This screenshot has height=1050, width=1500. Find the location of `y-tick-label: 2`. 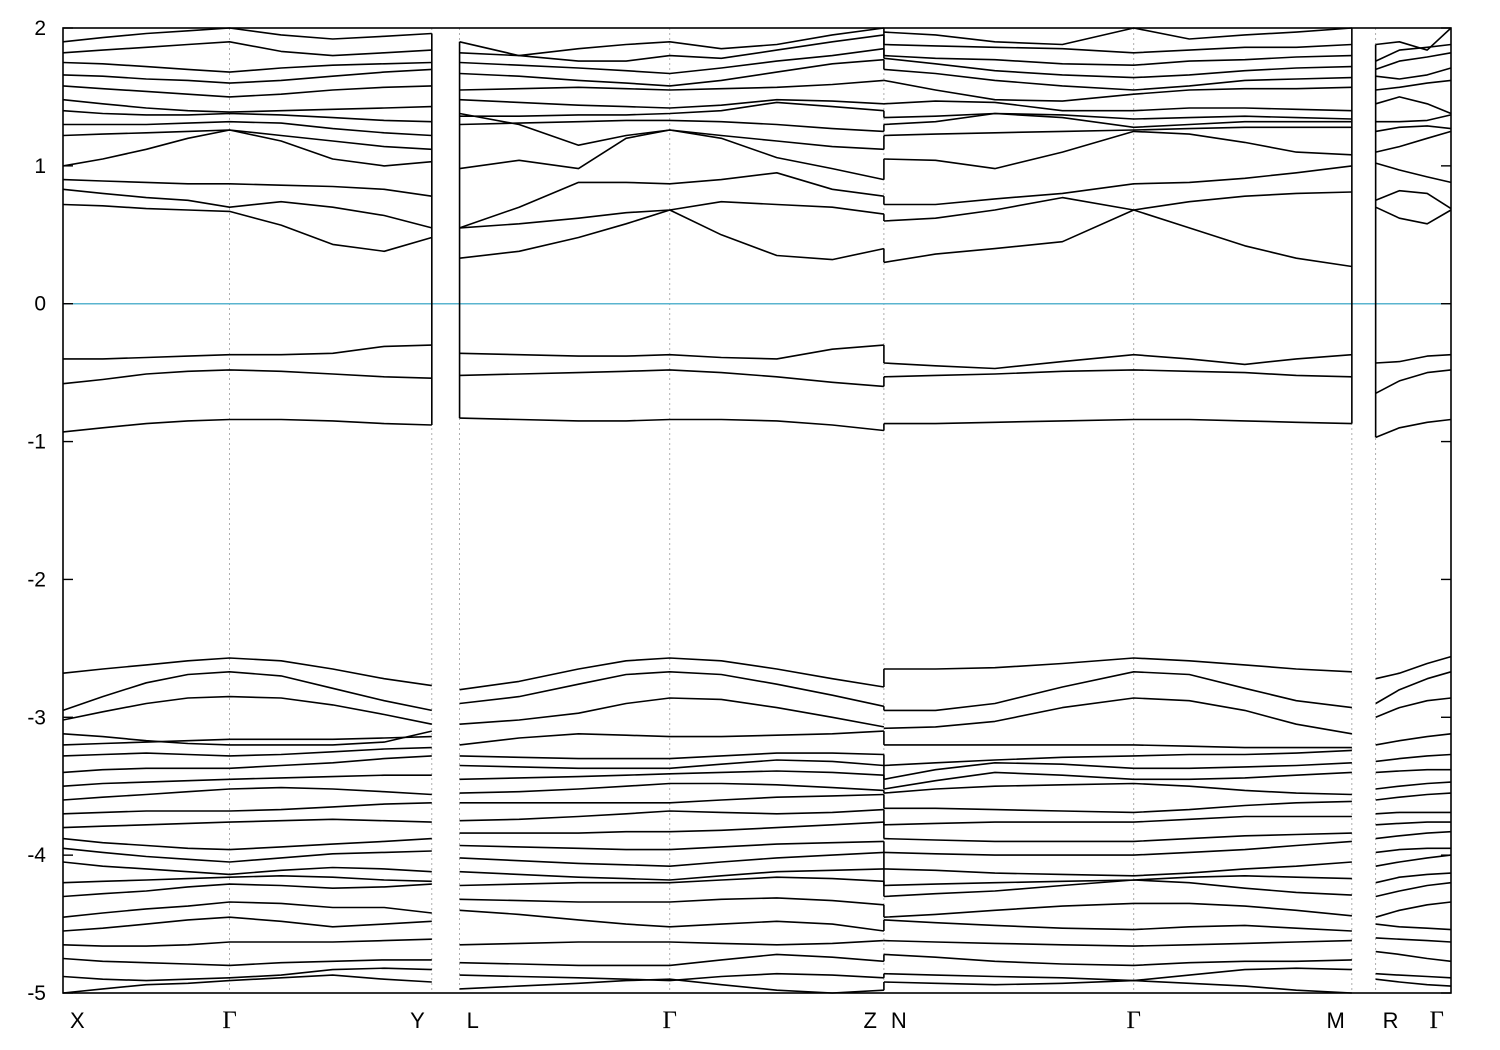

y-tick-label: 2 is located at coordinates (40, 28).